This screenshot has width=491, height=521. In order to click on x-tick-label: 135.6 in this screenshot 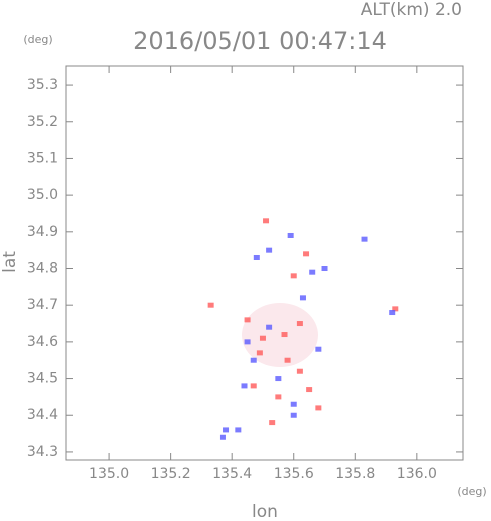, I will do `click(294, 474)`.